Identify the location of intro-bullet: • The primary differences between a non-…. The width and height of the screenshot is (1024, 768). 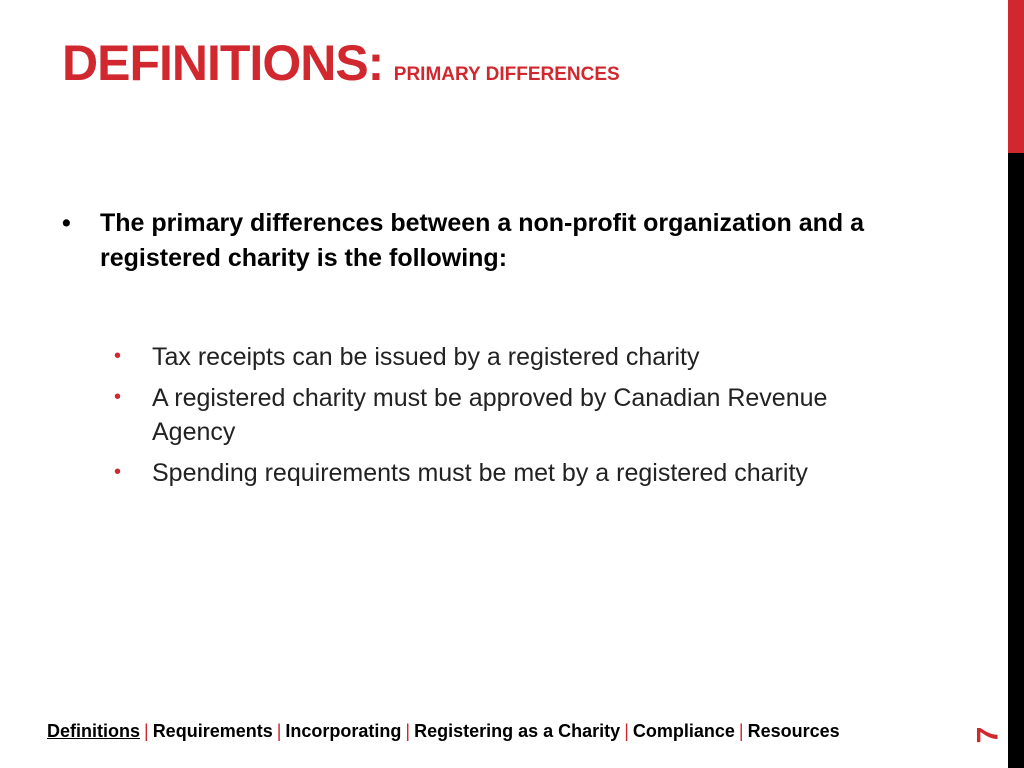
(492, 241).